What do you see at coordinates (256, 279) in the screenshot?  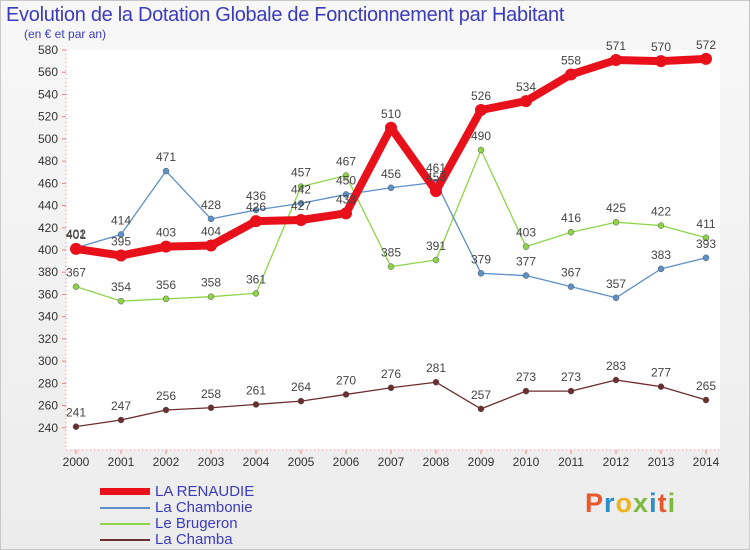 I see `data-label-le-brugeron: 361` at bounding box center [256, 279].